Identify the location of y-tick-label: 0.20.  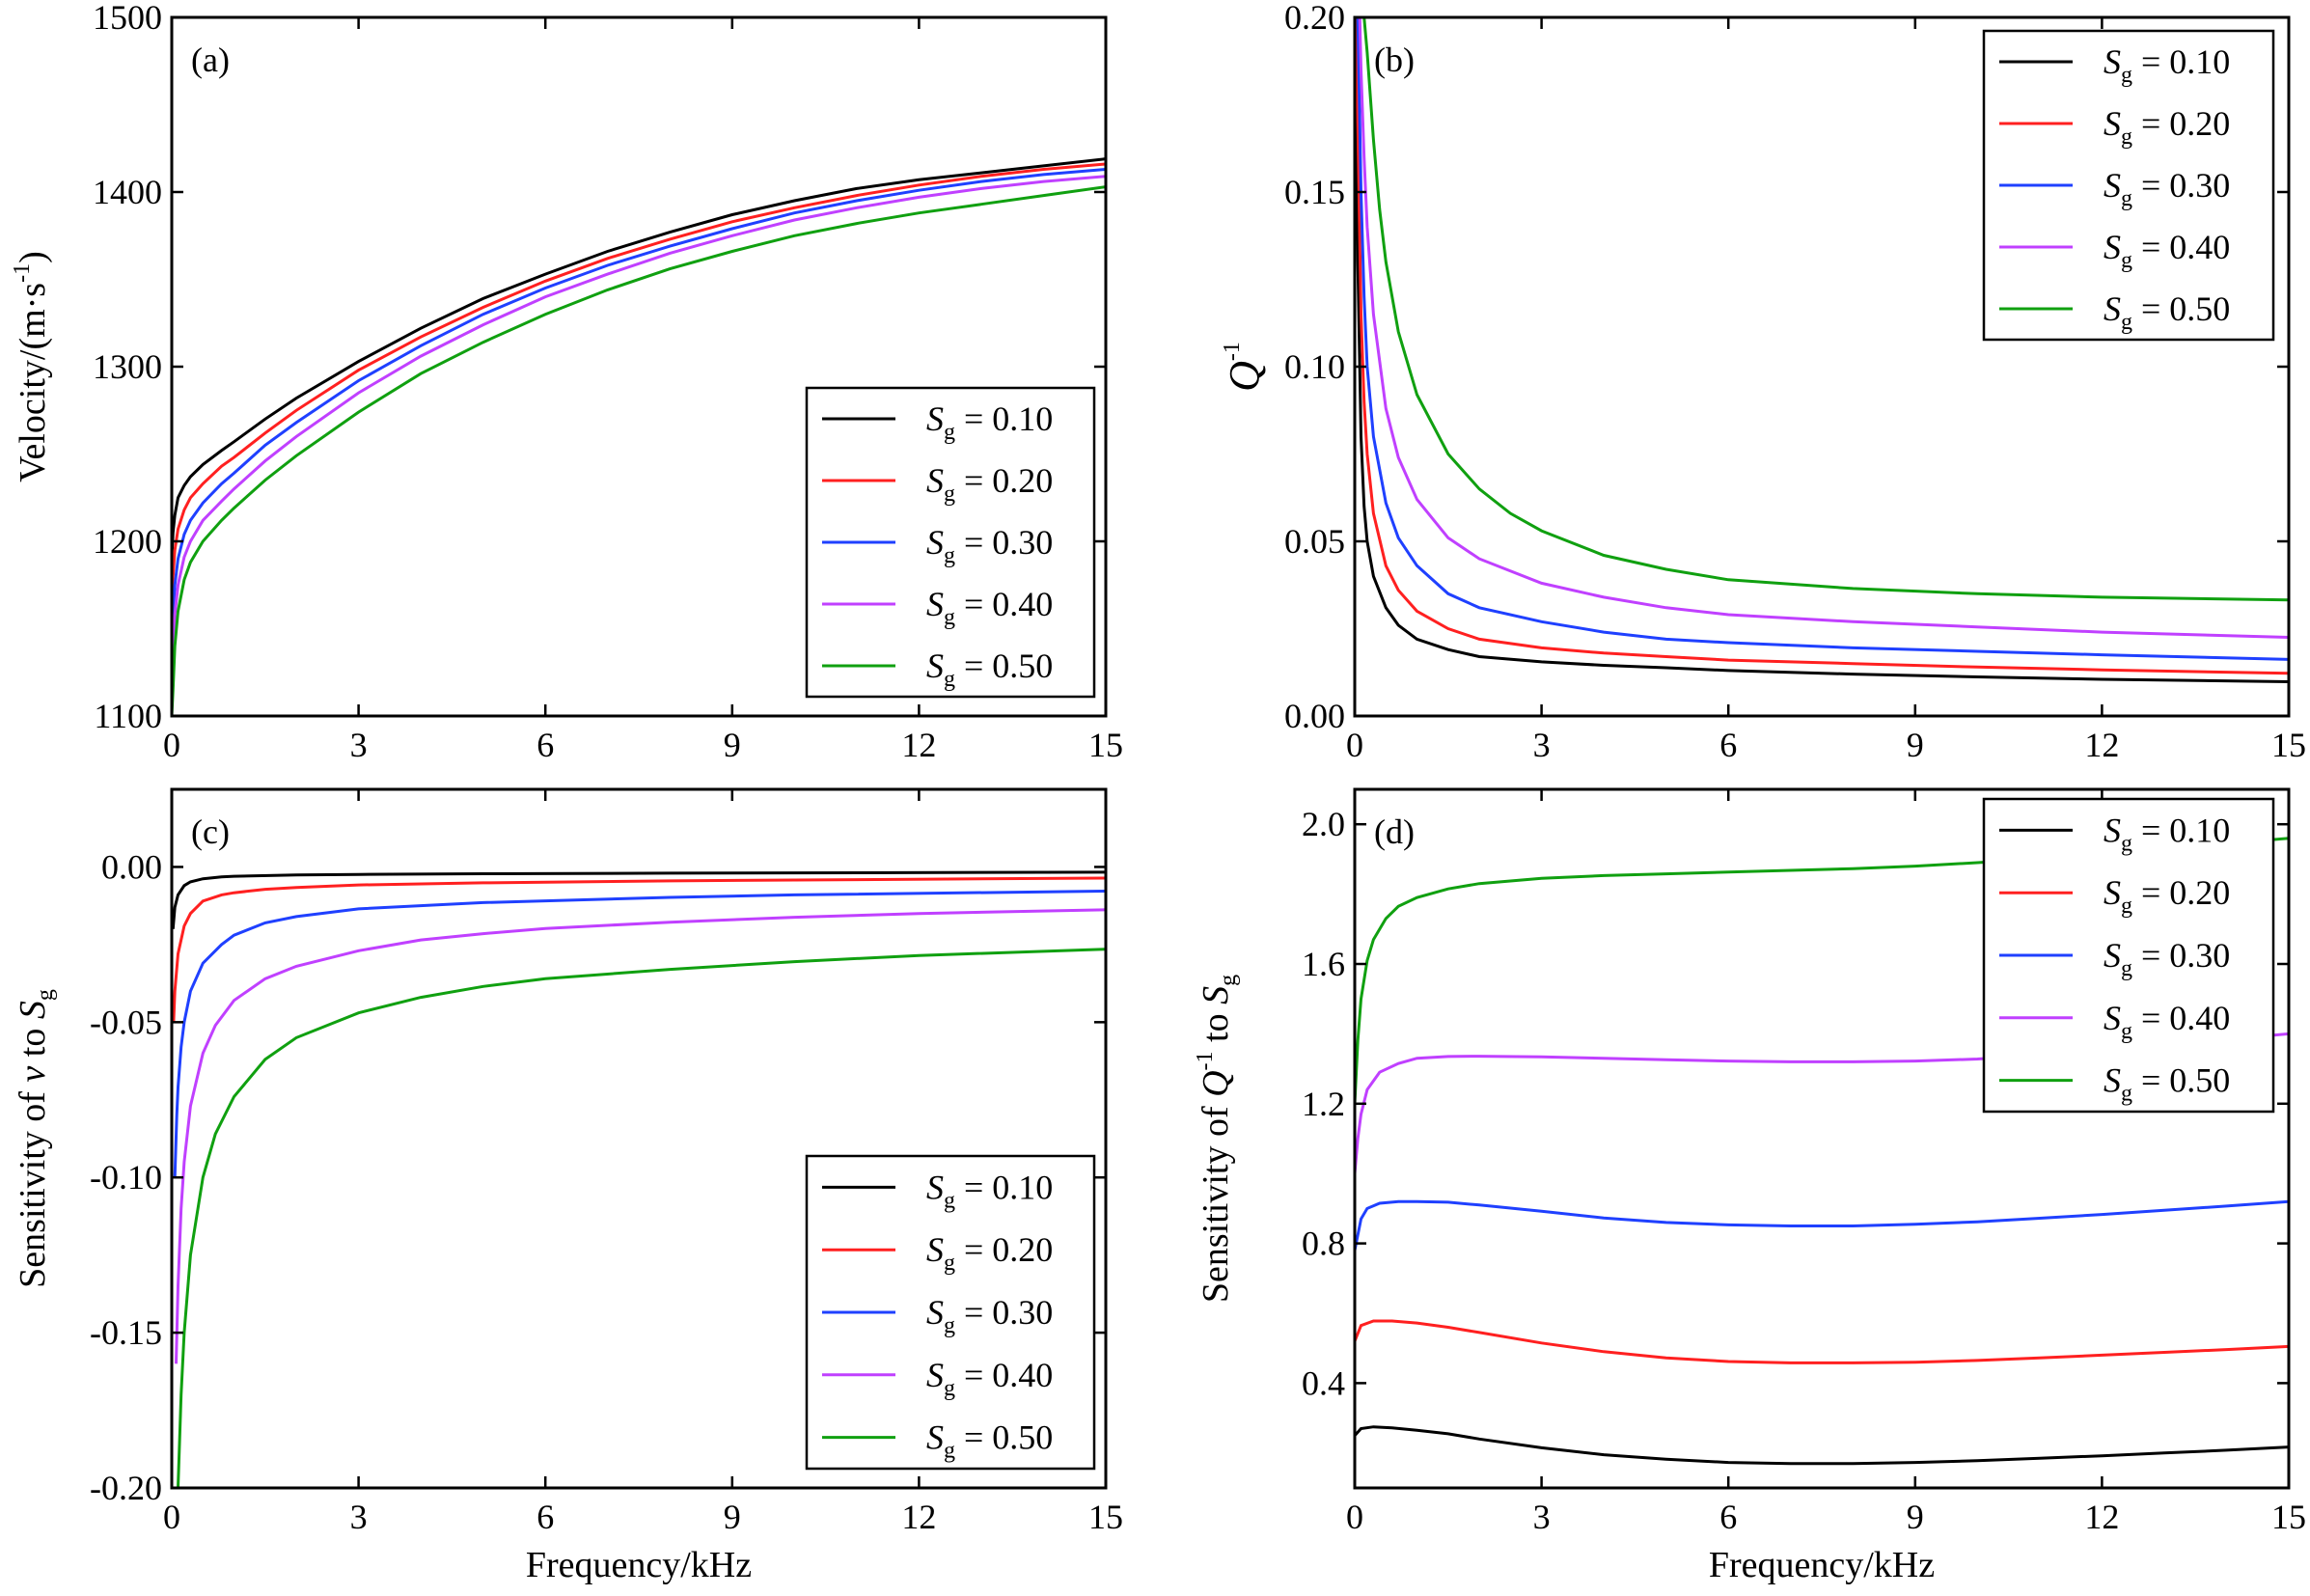
(1314, 18).